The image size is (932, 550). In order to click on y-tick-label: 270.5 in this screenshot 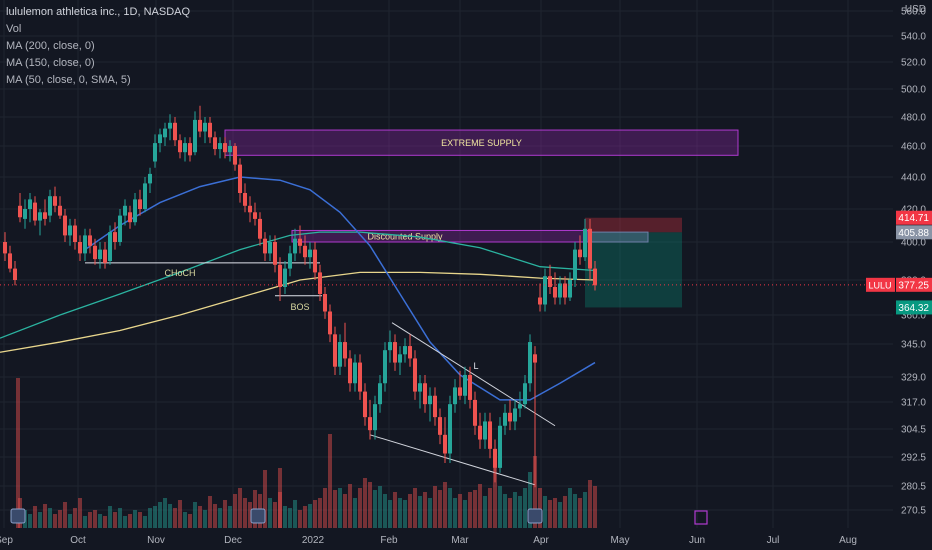, I will do `click(913, 511)`.